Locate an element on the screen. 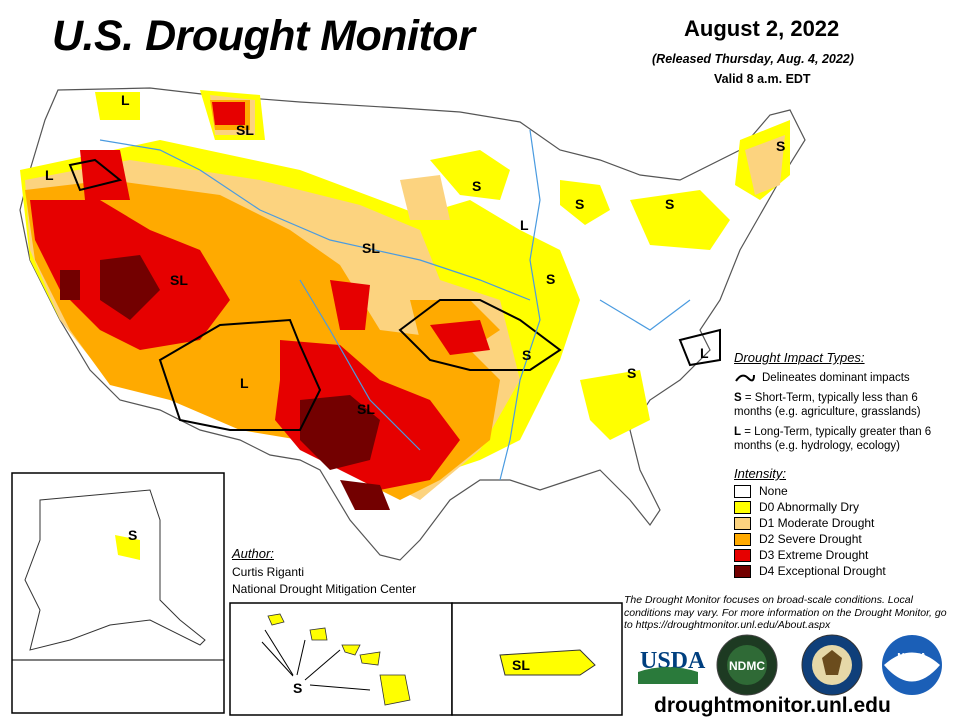 The image size is (960, 728). impact-delineates-row: Delineates dominant impacts is located at coordinates (844, 378).